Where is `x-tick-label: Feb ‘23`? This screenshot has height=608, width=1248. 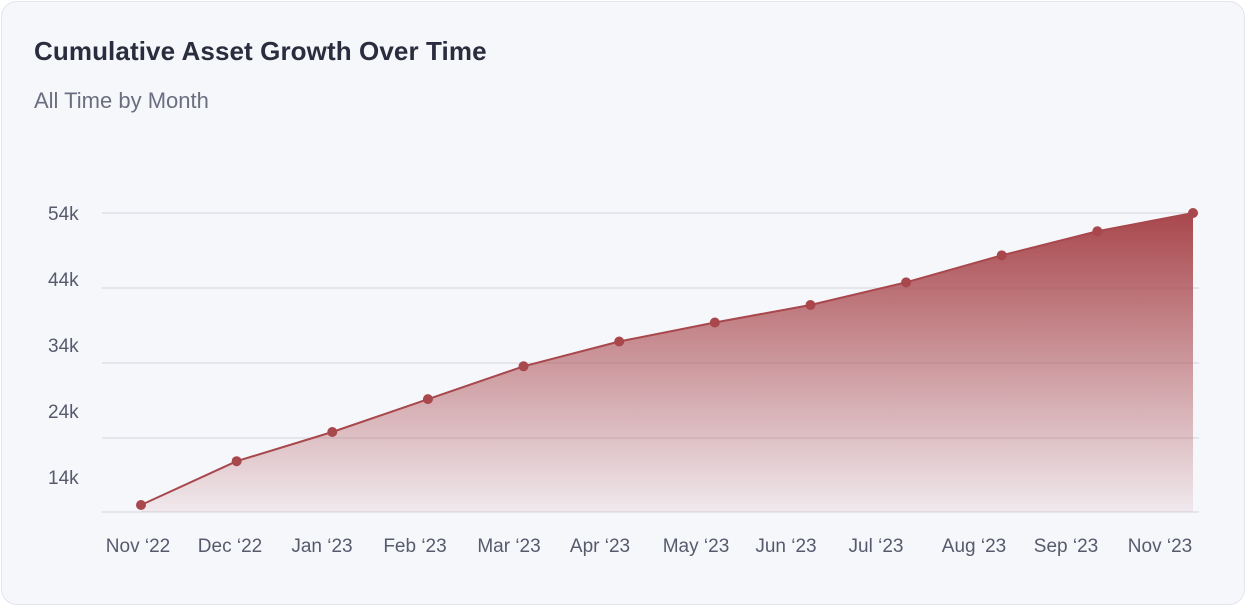
x-tick-label: Feb ‘23 is located at coordinates (414, 546).